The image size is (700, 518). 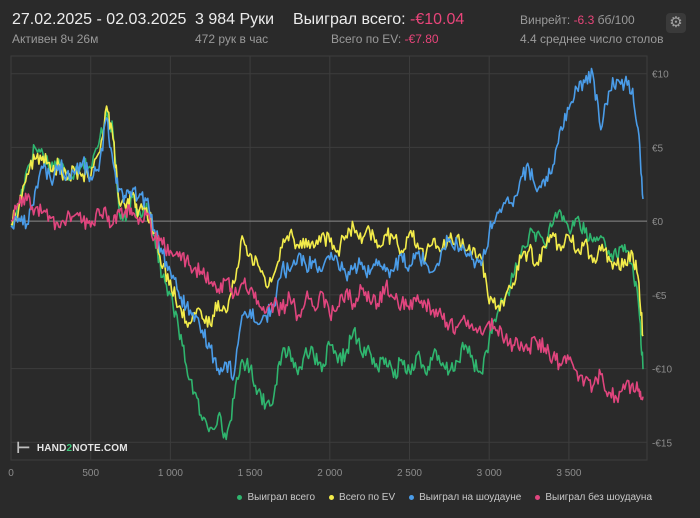 What do you see at coordinates (366, 39) in the screenshot?
I see `total-ev-label: Всего по EV:` at bounding box center [366, 39].